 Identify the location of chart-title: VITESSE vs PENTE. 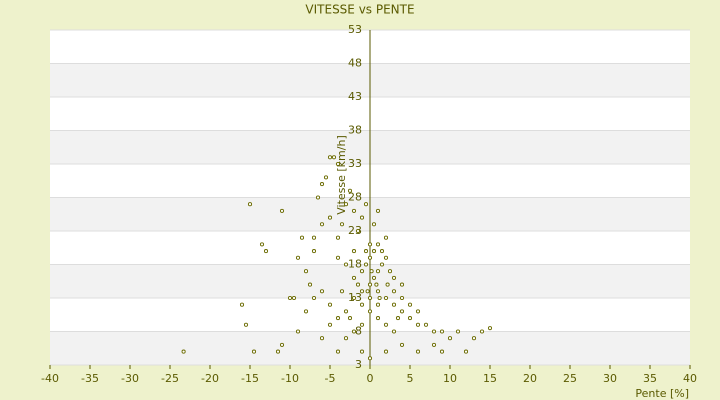
(359, 10).